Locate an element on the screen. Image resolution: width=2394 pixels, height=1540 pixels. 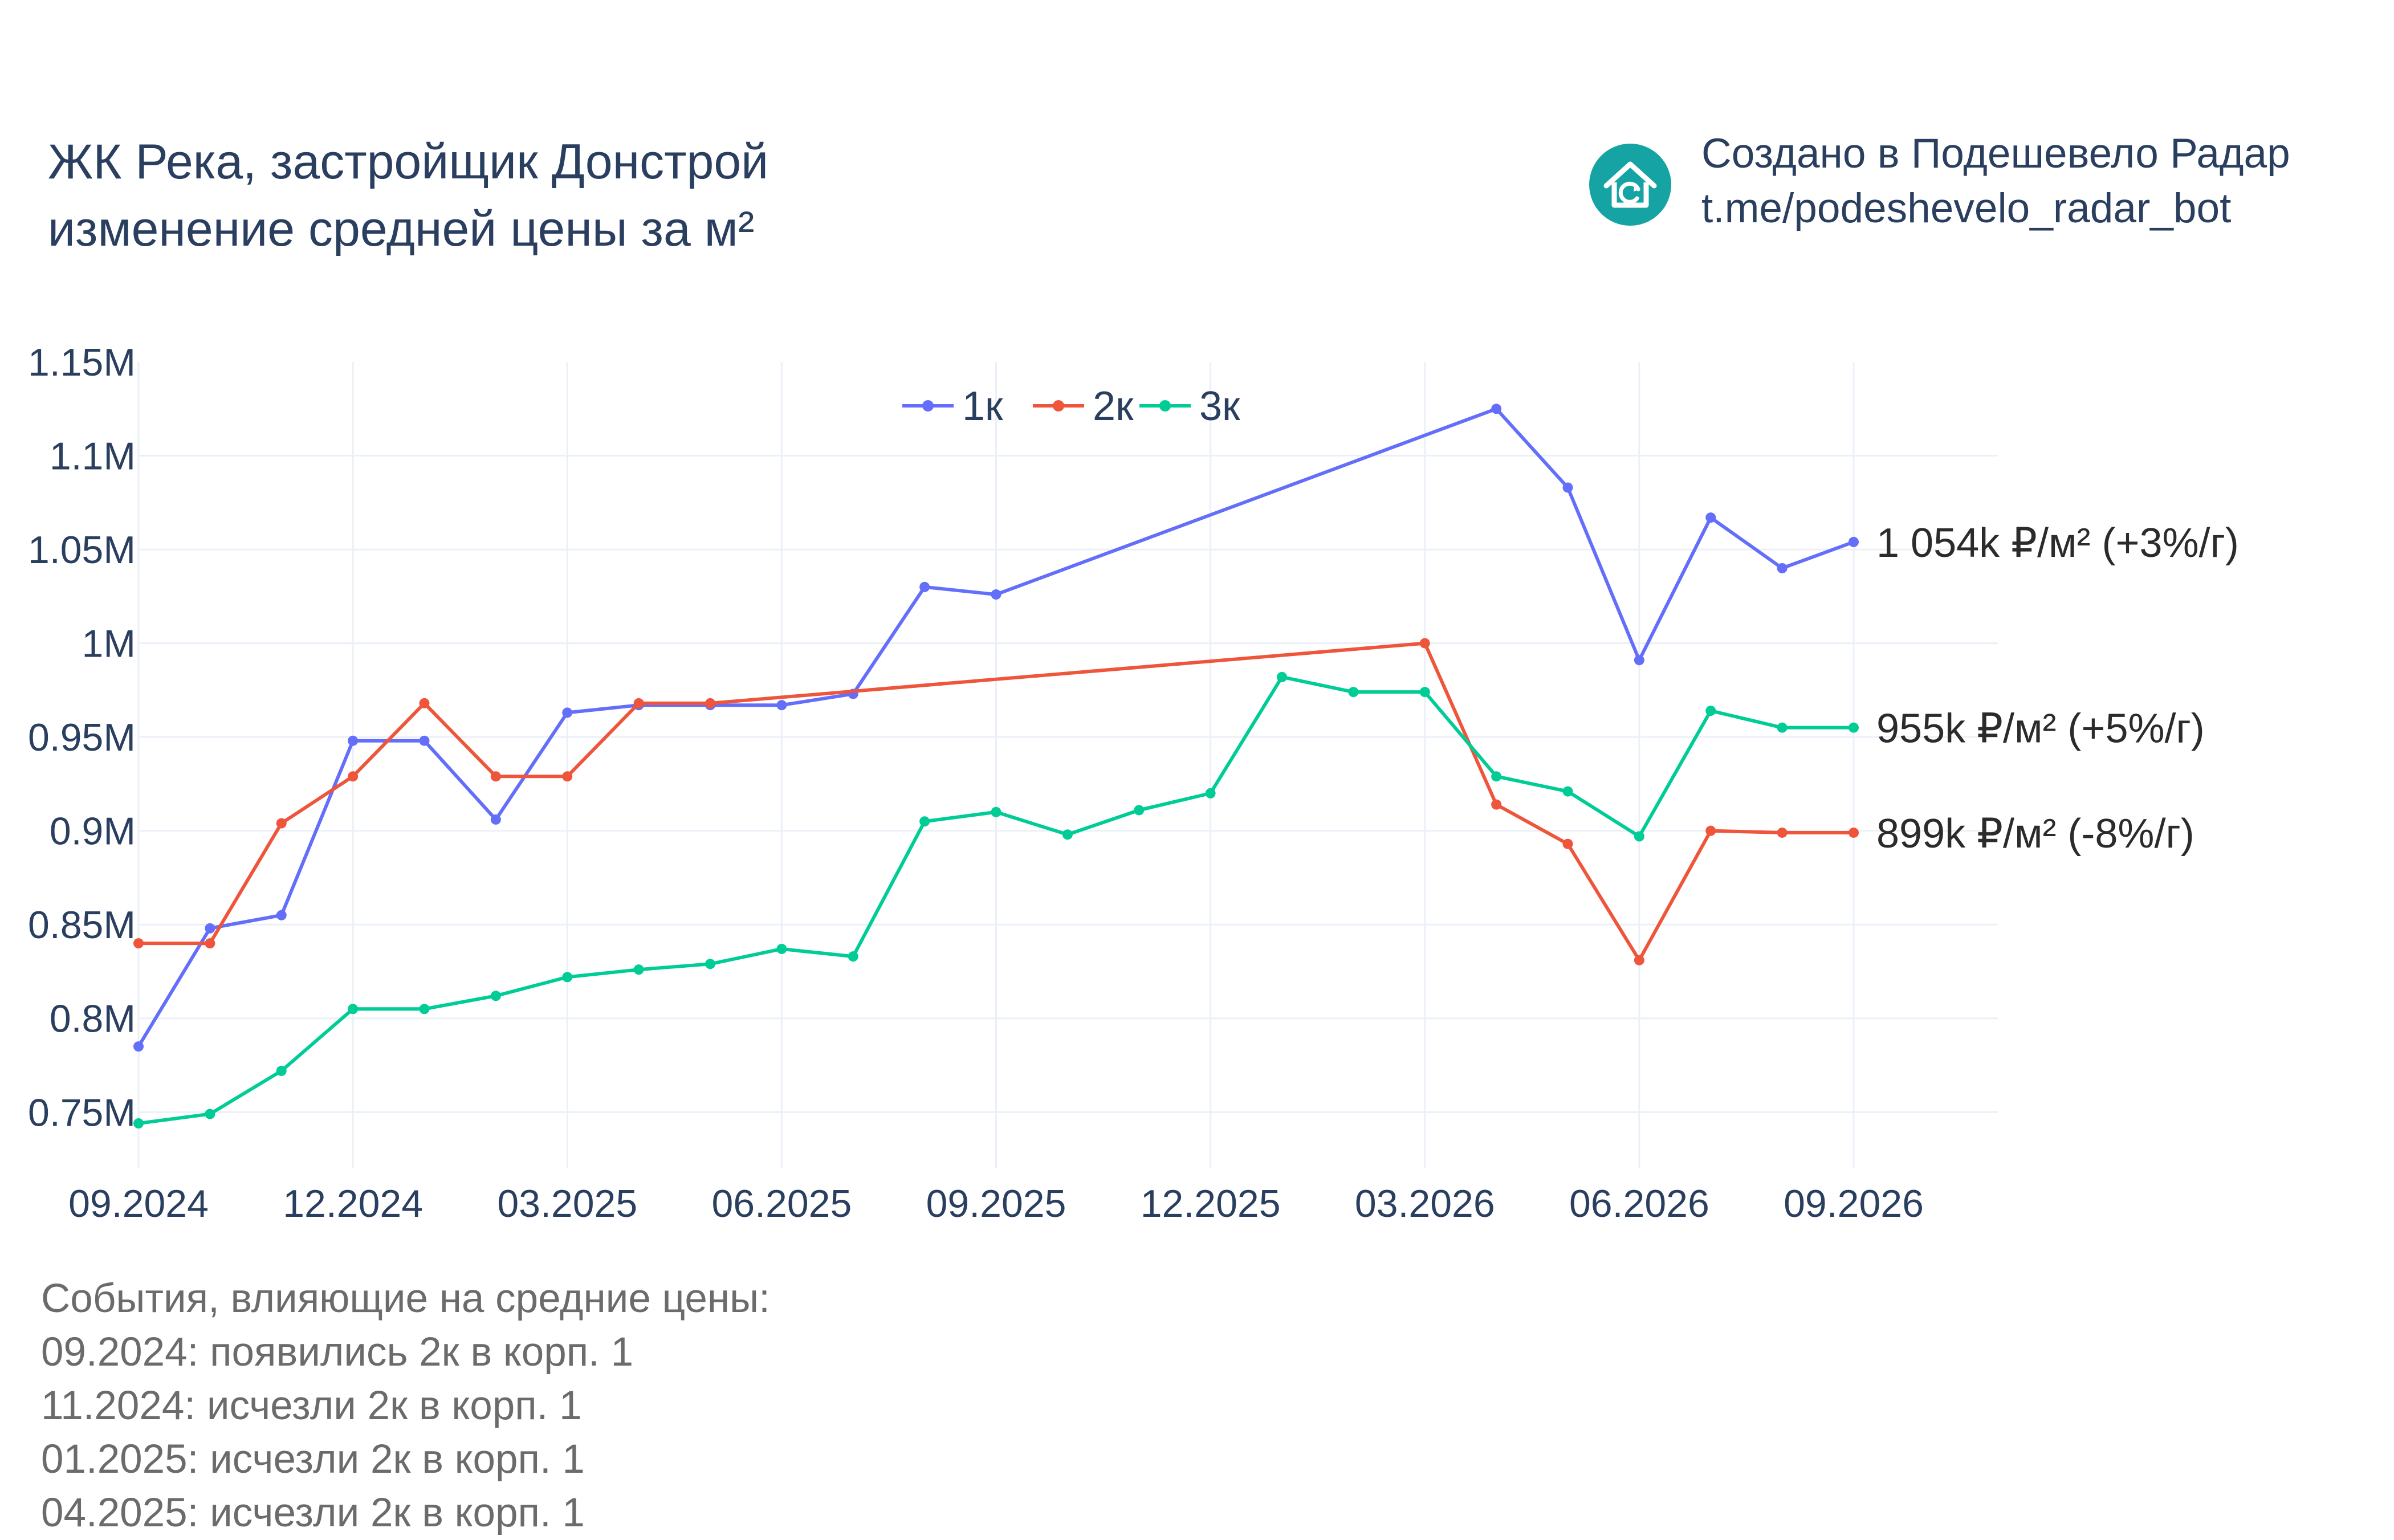
legend-label: 3к is located at coordinates (1219, 407).